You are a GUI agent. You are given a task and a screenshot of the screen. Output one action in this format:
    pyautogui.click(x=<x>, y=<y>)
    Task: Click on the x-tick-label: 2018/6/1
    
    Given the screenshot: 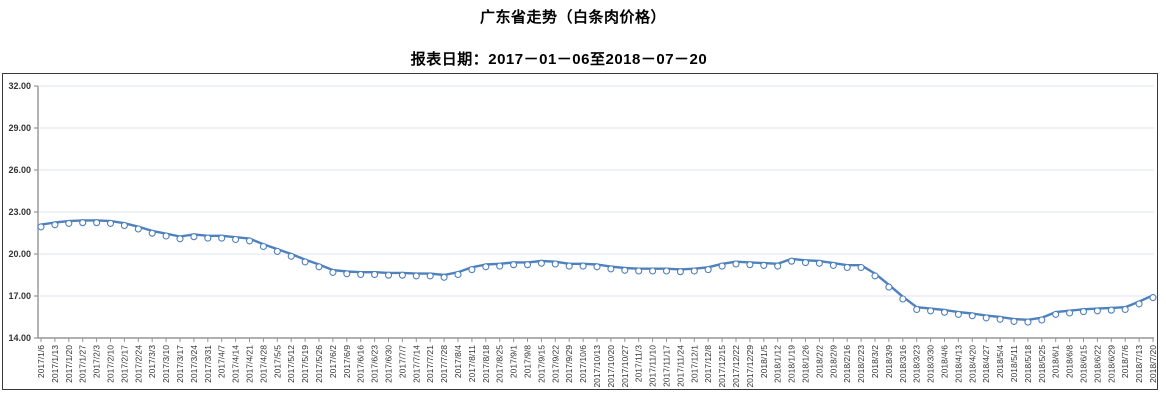 What is the action you would take?
    pyautogui.click(x=1056, y=361)
    